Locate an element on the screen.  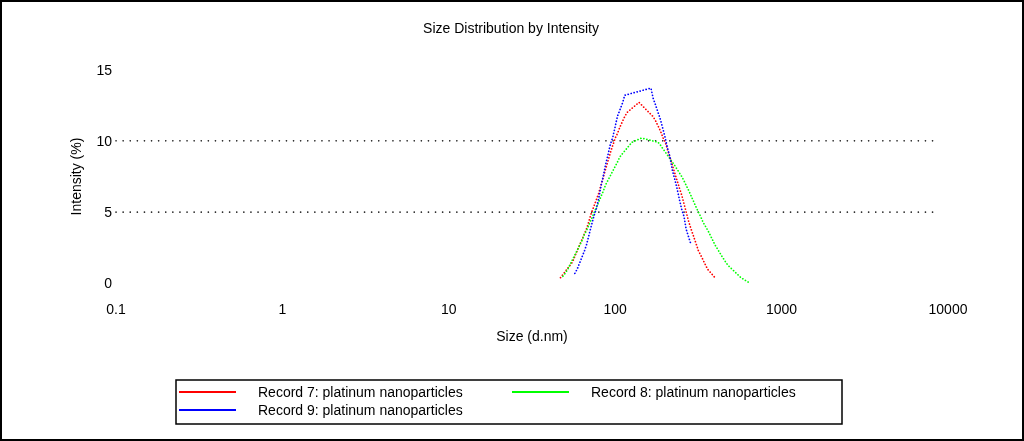
y-tick-label: 5 is located at coordinates (108, 212).